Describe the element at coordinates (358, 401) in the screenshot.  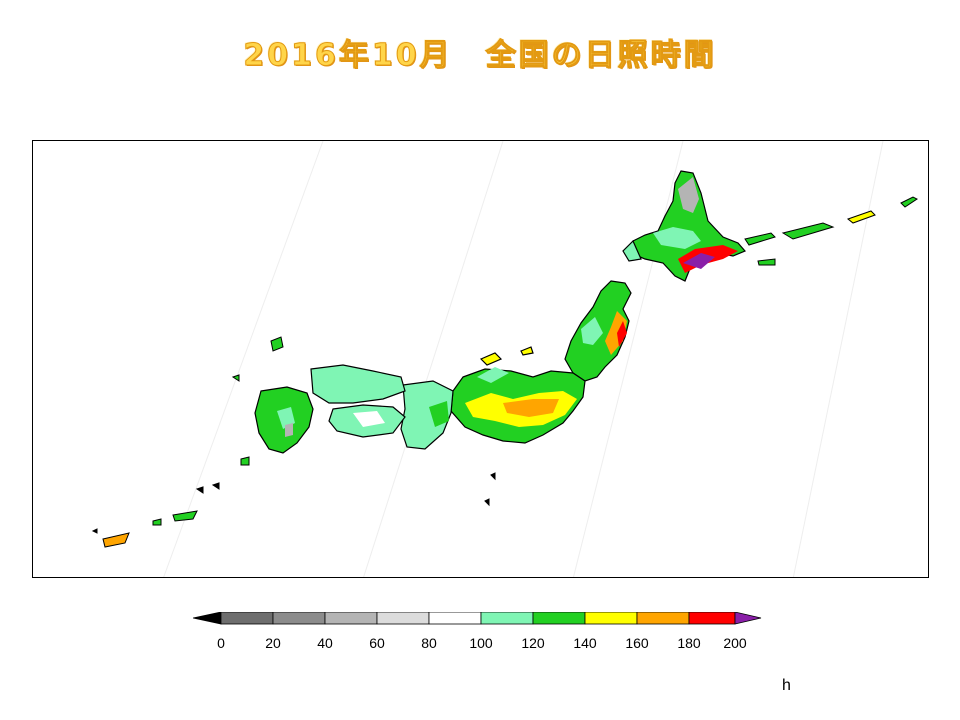
I see `chugoku-shikoku-region` at that location.